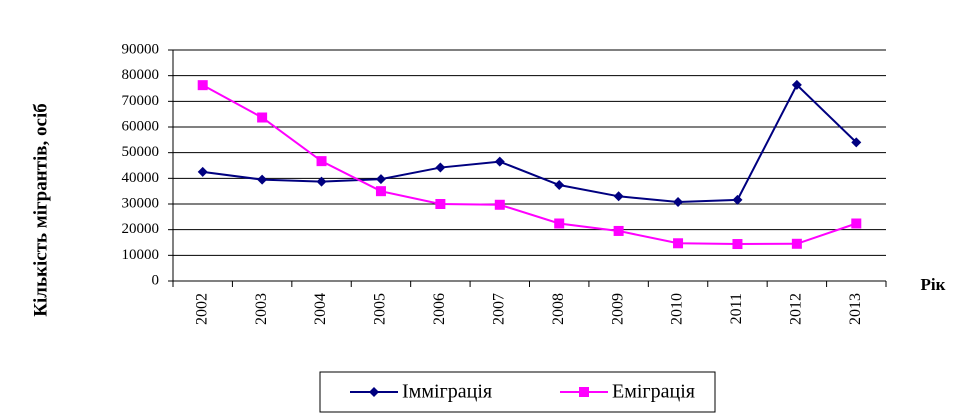 Image resolution: width=973 pixels, height=416 pixels. I want to click on y-tick-label: 30000, so click(141, 203).